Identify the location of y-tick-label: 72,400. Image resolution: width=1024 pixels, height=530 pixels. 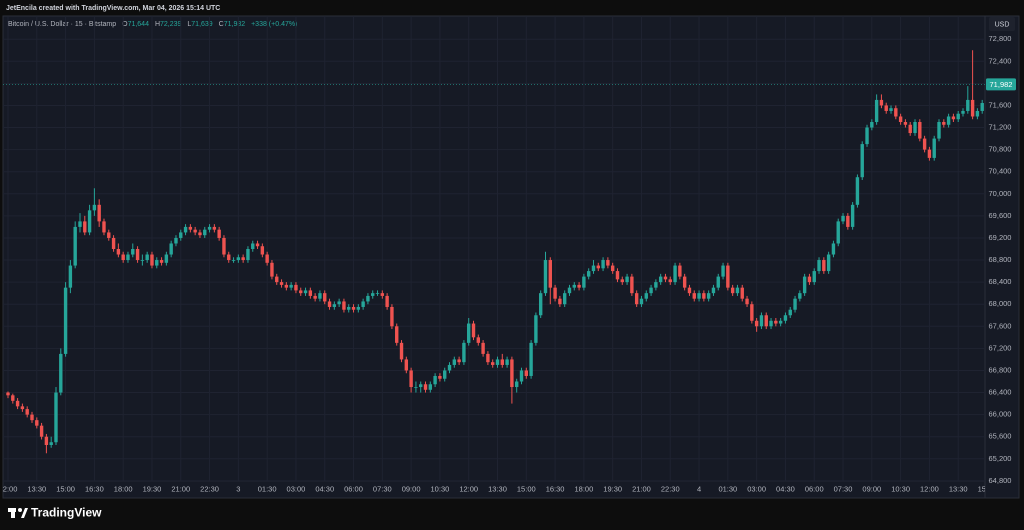
(1000, 60).